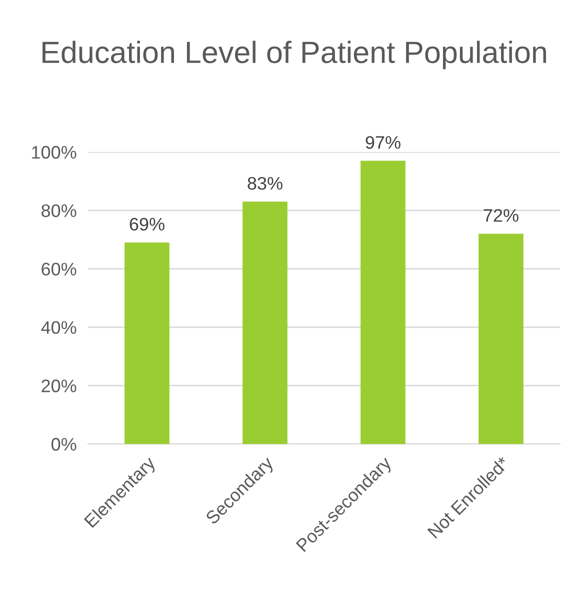 This screenshot has width=588, height=600. What do you see at coordinates (59, 211) in the screenshot?
I see `y-tick-label: 80%` at bounding box center [59, 211].